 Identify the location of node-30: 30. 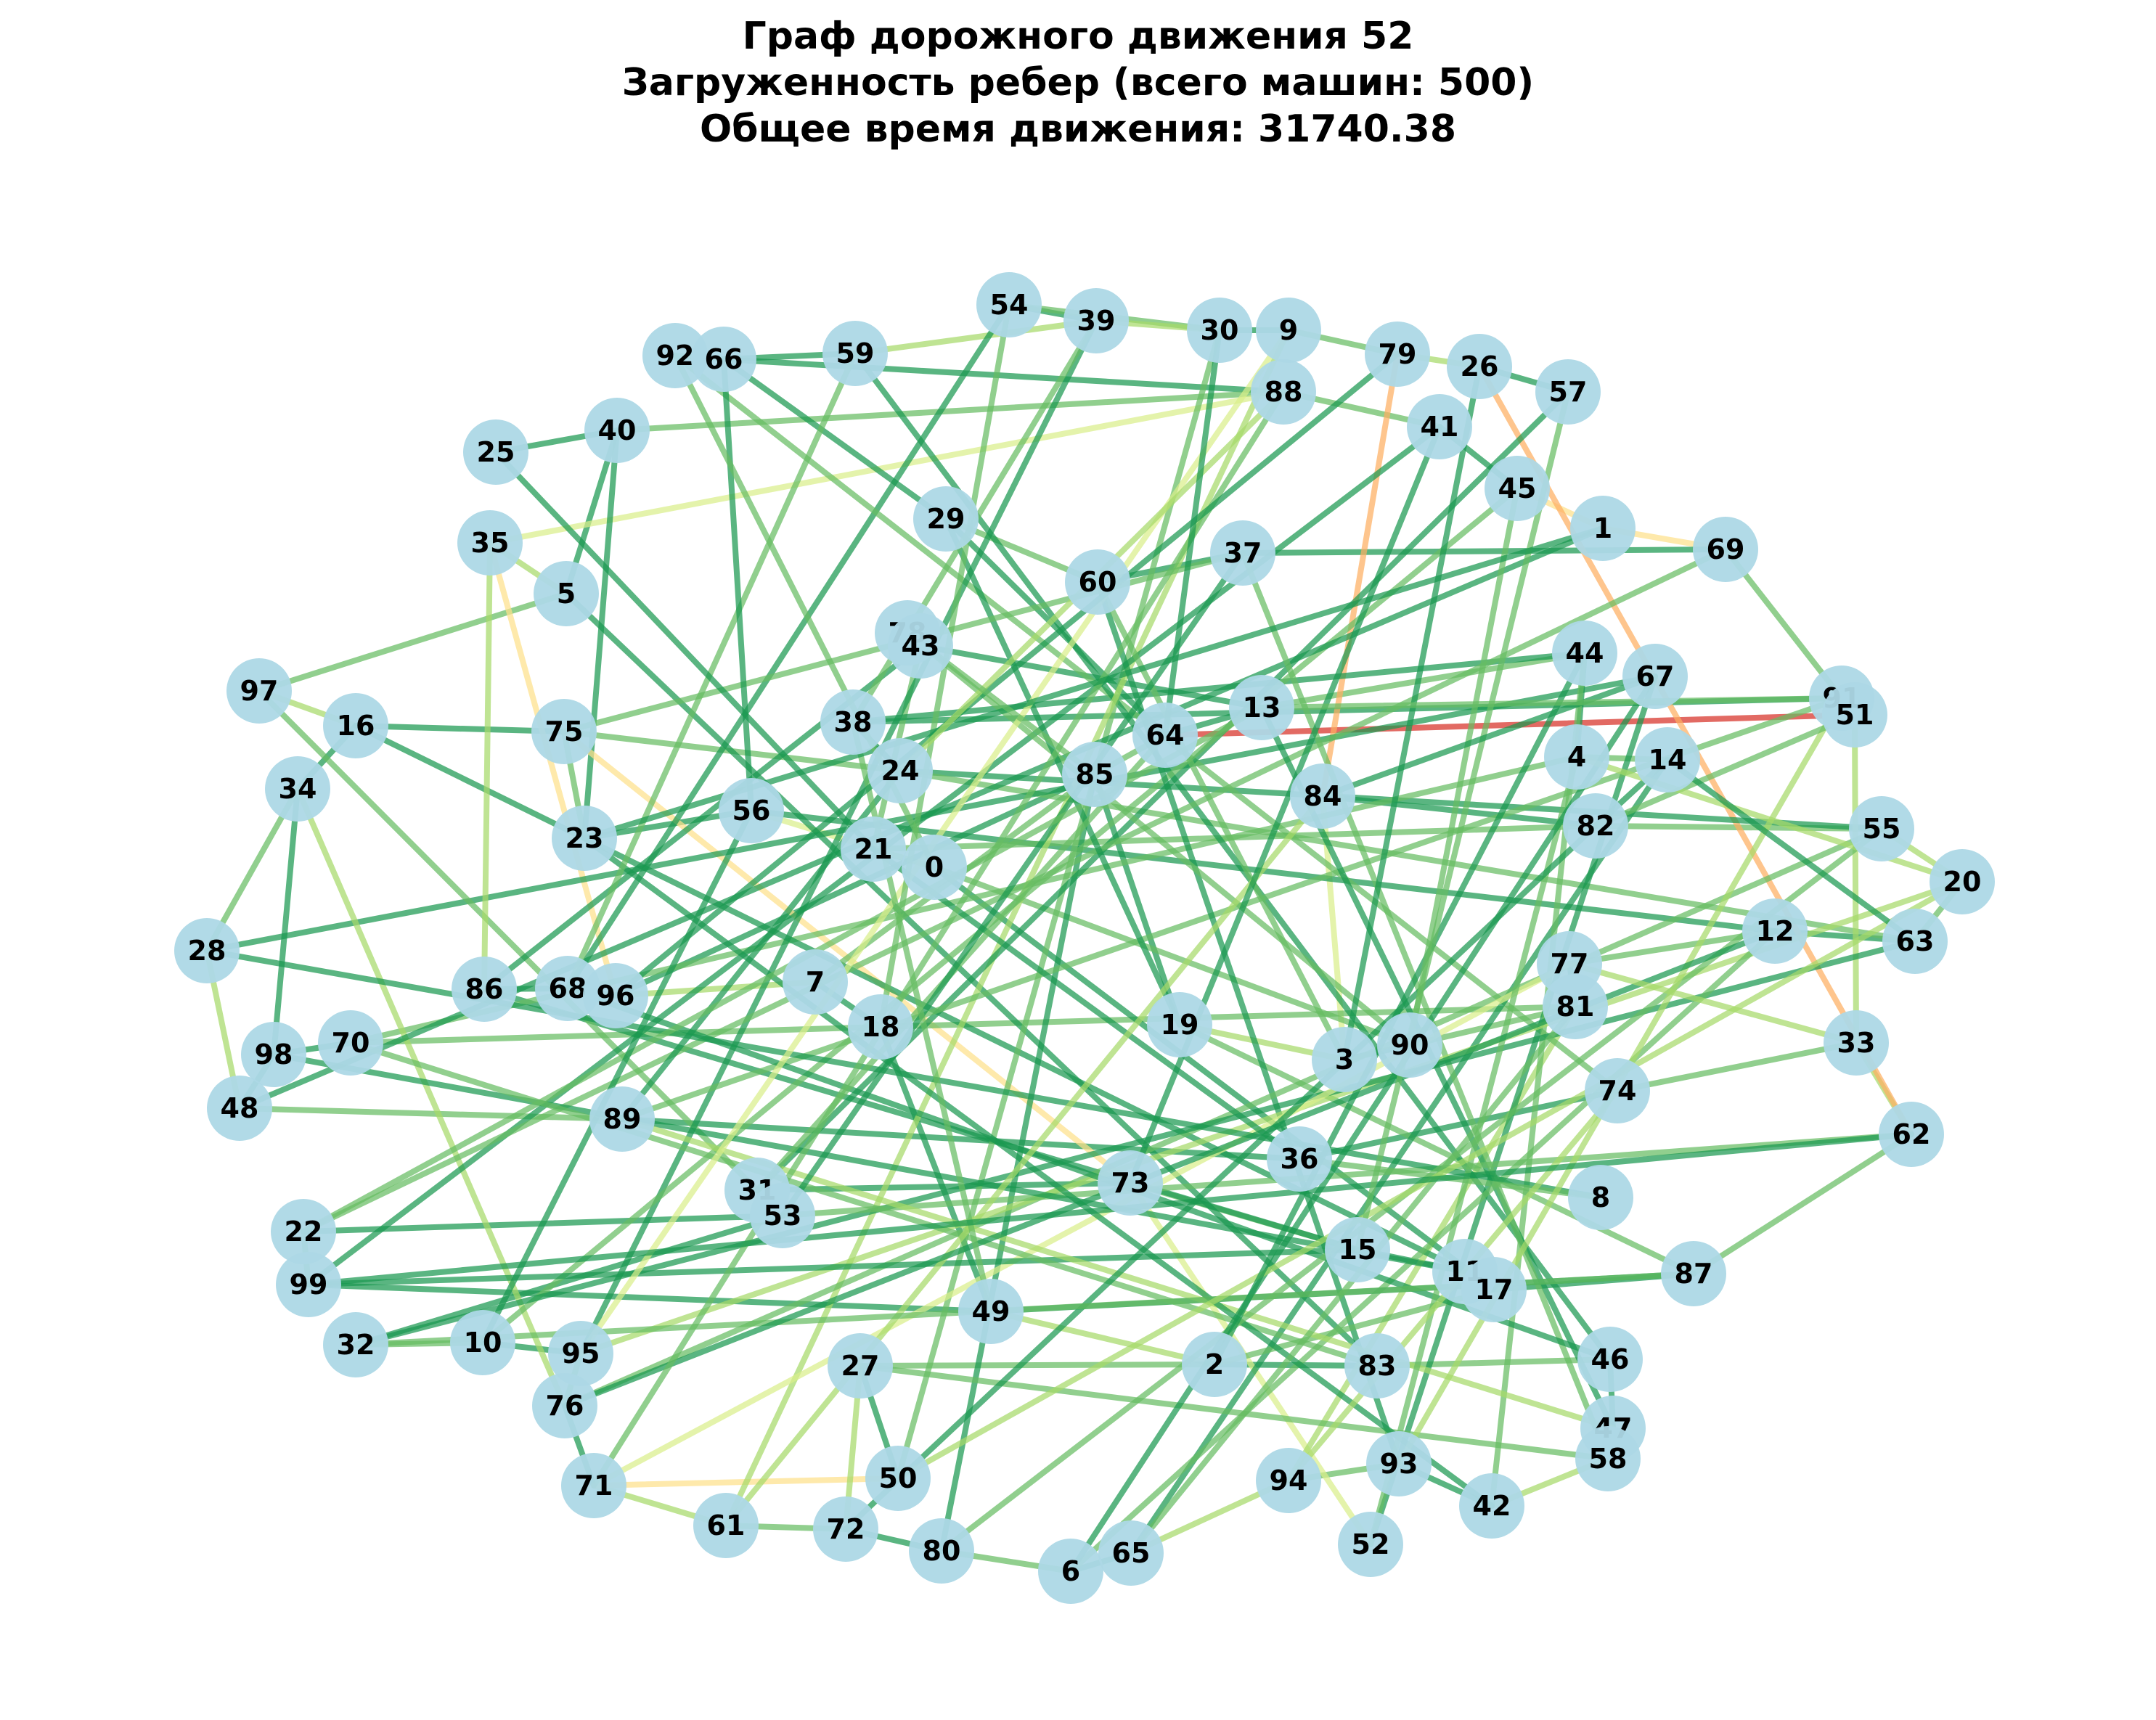
(1220, 330).